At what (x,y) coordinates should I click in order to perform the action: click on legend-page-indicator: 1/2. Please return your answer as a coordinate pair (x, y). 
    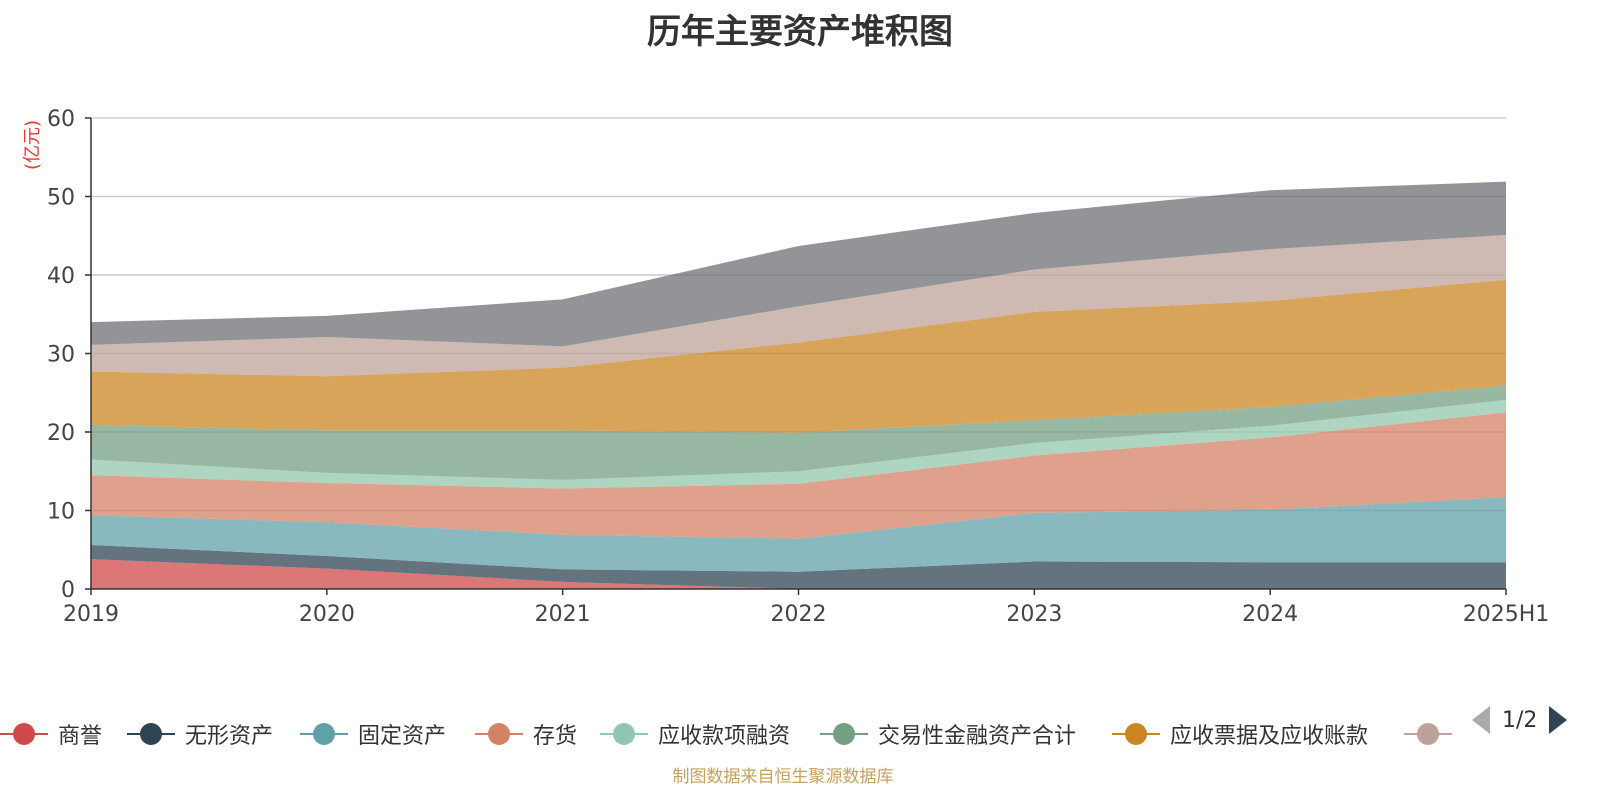
    Looking at the image, I should click on (1520, 720).